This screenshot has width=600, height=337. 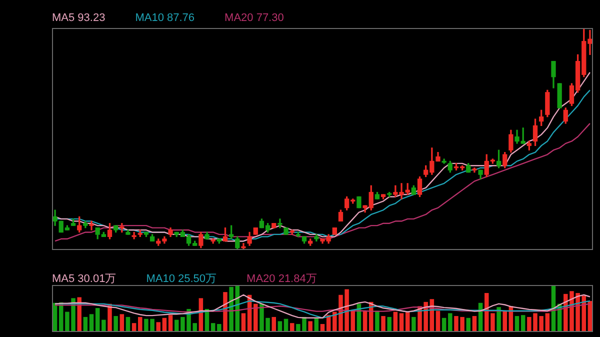 What do you see at coordinates (165, 18) in the screenshot?
I see `text: MA10 87.76` at bounding box center [165, 18].